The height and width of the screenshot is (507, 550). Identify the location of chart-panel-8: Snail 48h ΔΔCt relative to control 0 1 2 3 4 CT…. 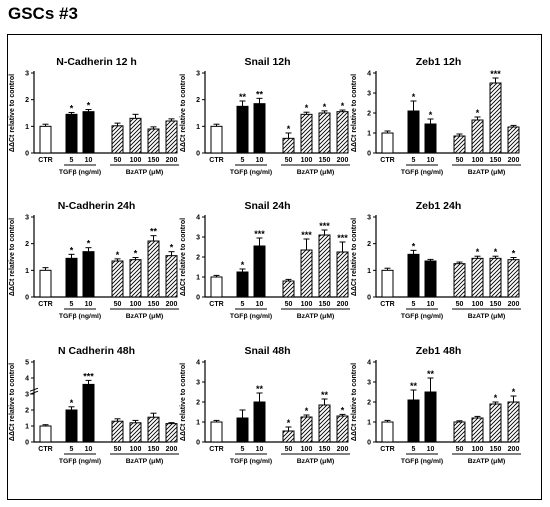
(265, 405).